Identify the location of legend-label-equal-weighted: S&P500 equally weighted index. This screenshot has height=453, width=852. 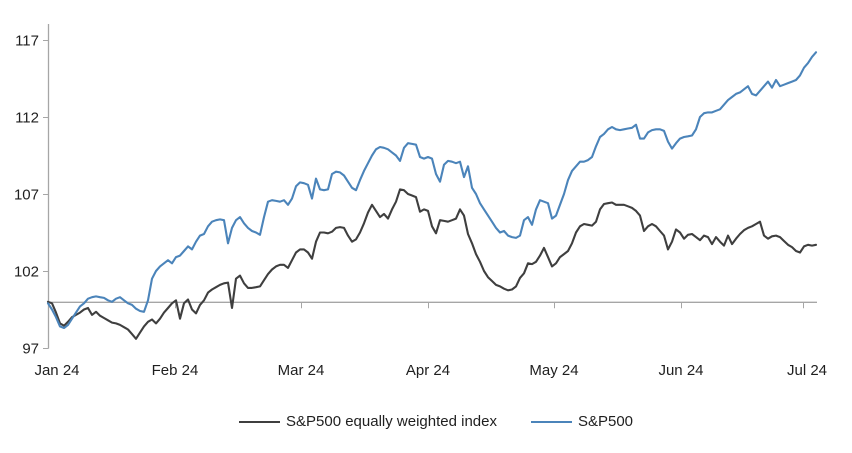
(391, 421).